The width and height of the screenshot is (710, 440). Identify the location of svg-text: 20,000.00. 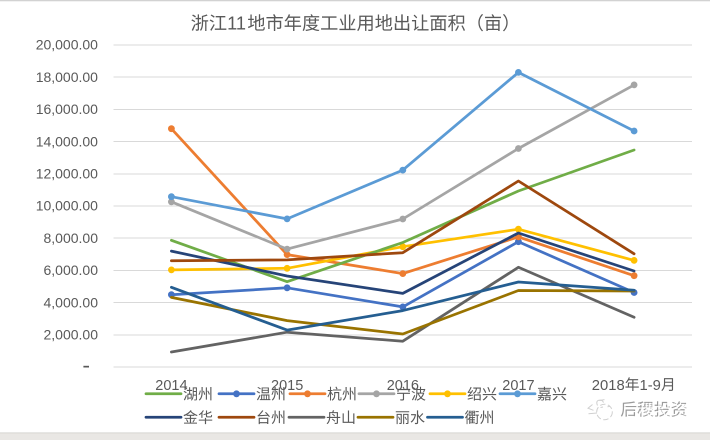
(67, 45).